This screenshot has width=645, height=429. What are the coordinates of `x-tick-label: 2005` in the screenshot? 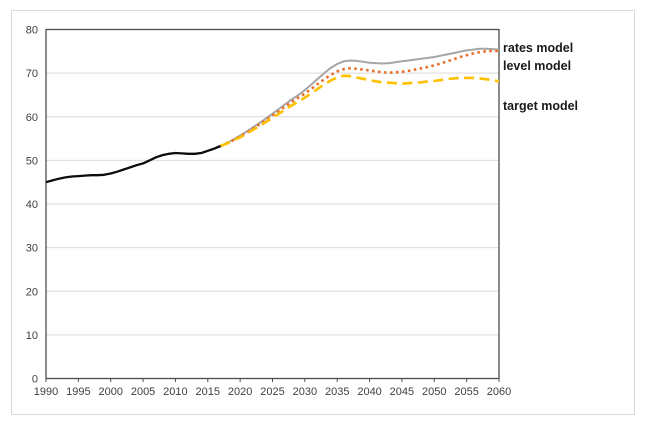 It's located at (143, 392).